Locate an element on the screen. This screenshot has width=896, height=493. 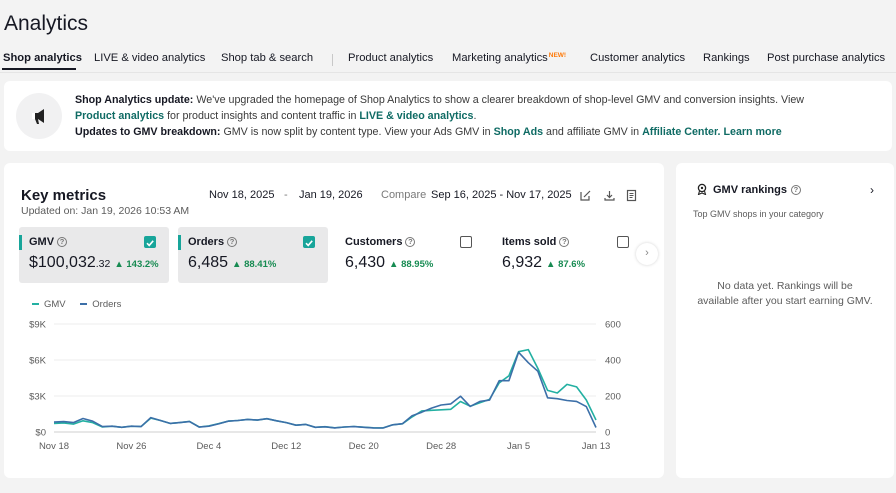
tab-shop-tab-search: Shop tab & search is located at coordinates (267, 58).